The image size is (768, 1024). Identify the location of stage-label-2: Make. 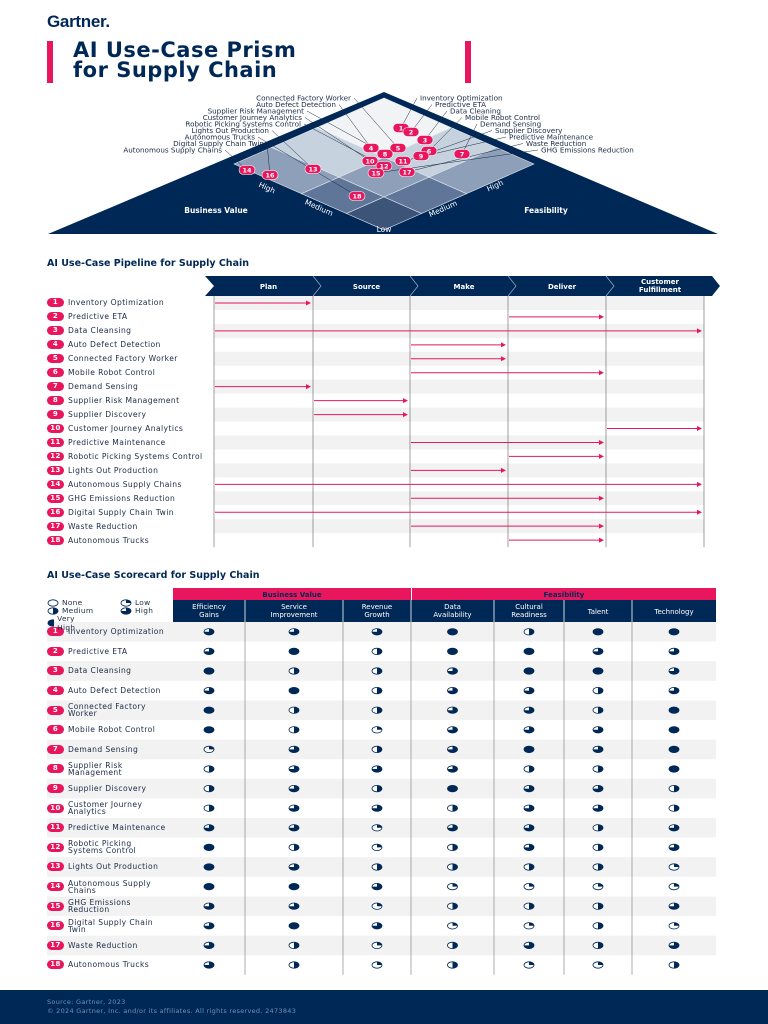
(464, 287).